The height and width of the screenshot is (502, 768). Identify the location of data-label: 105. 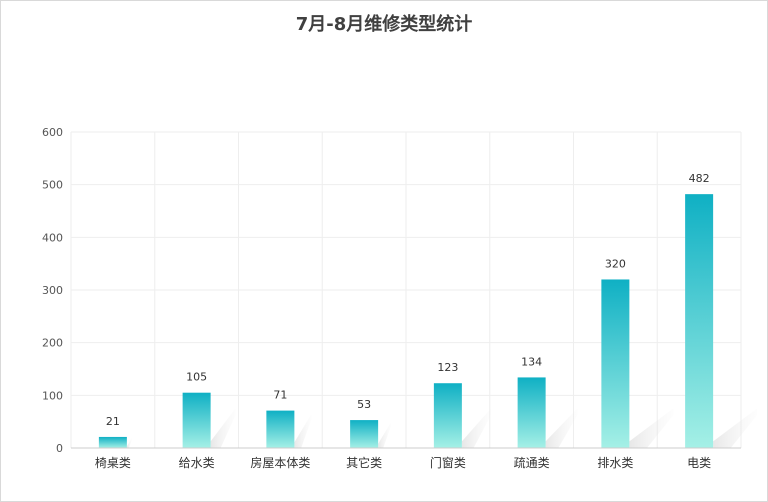
(196, 377).